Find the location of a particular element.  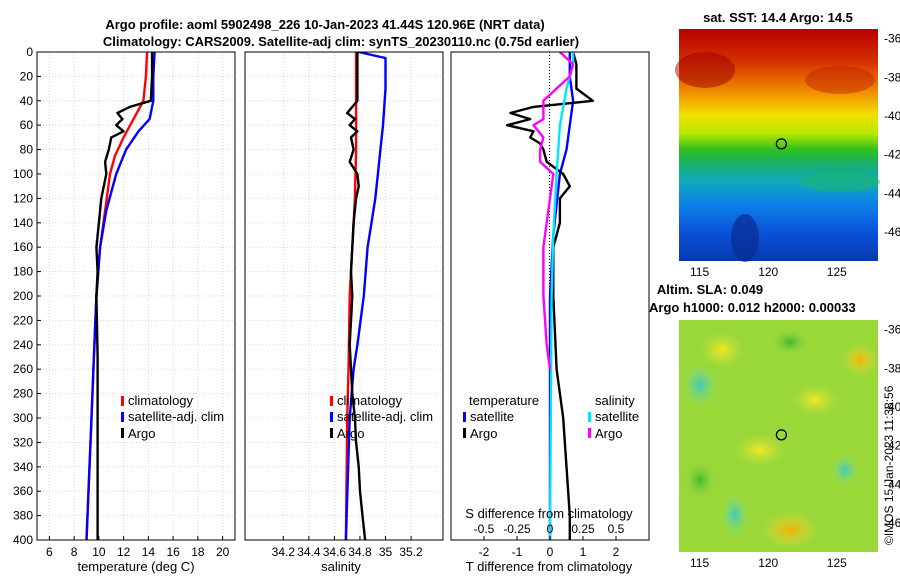

t-difference-tick-labels: -2 -1 0 1 2 is located at coordinates (549, 547).